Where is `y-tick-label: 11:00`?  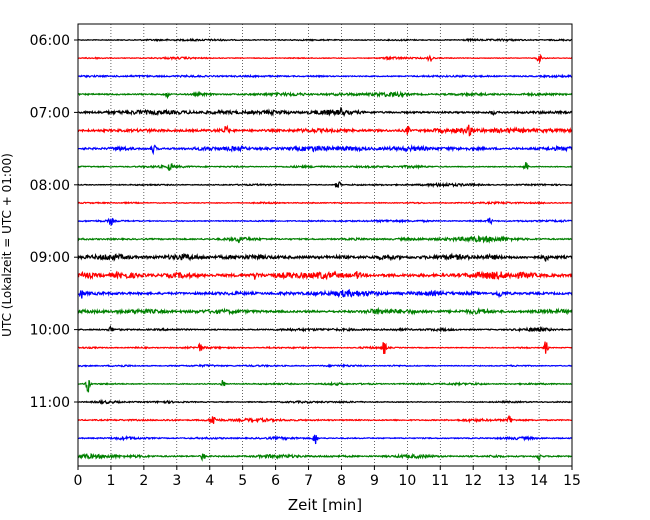
y-tick-label: 11:00 is located at coordinates (50, 403).